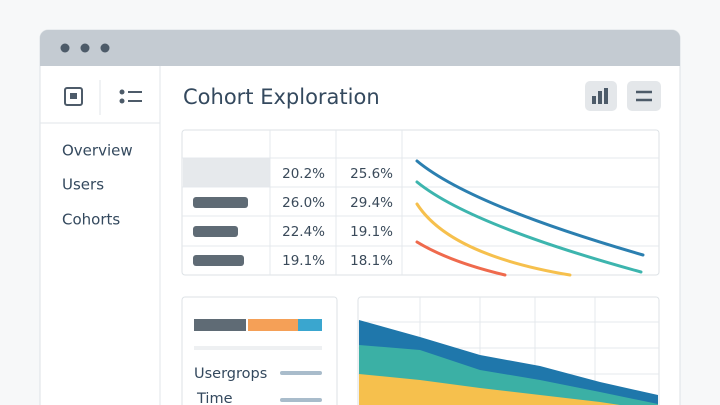  Describe the element at coordinates (303, 232) in the screenshot. I see `table-cell: 22.4%` at that location.